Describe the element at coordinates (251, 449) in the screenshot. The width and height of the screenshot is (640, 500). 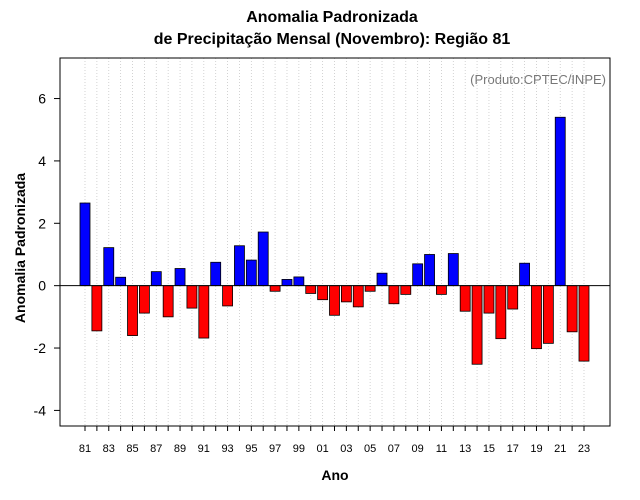
I see `x-tick-label: 95` at that location.